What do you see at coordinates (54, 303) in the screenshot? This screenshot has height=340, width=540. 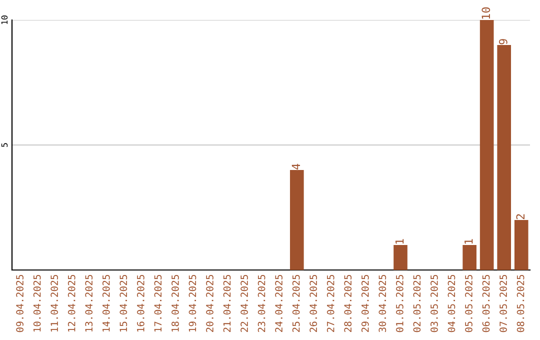 I see `x-tick-label: 11.04.2025` at bounding box center [54, 303].